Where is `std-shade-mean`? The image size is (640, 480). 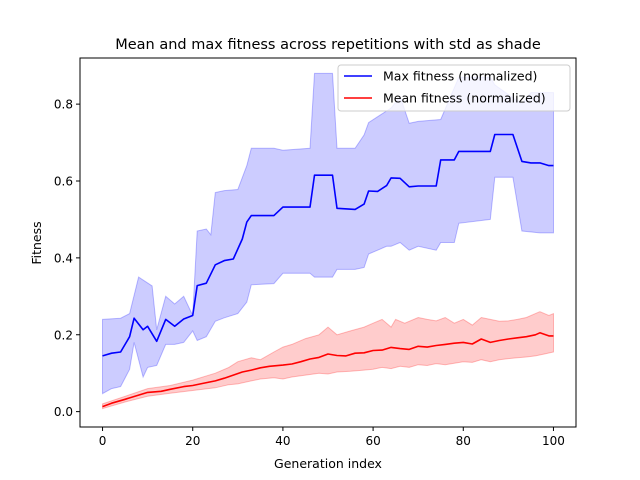
std-shade-mean is located at coordinates (328, 360).